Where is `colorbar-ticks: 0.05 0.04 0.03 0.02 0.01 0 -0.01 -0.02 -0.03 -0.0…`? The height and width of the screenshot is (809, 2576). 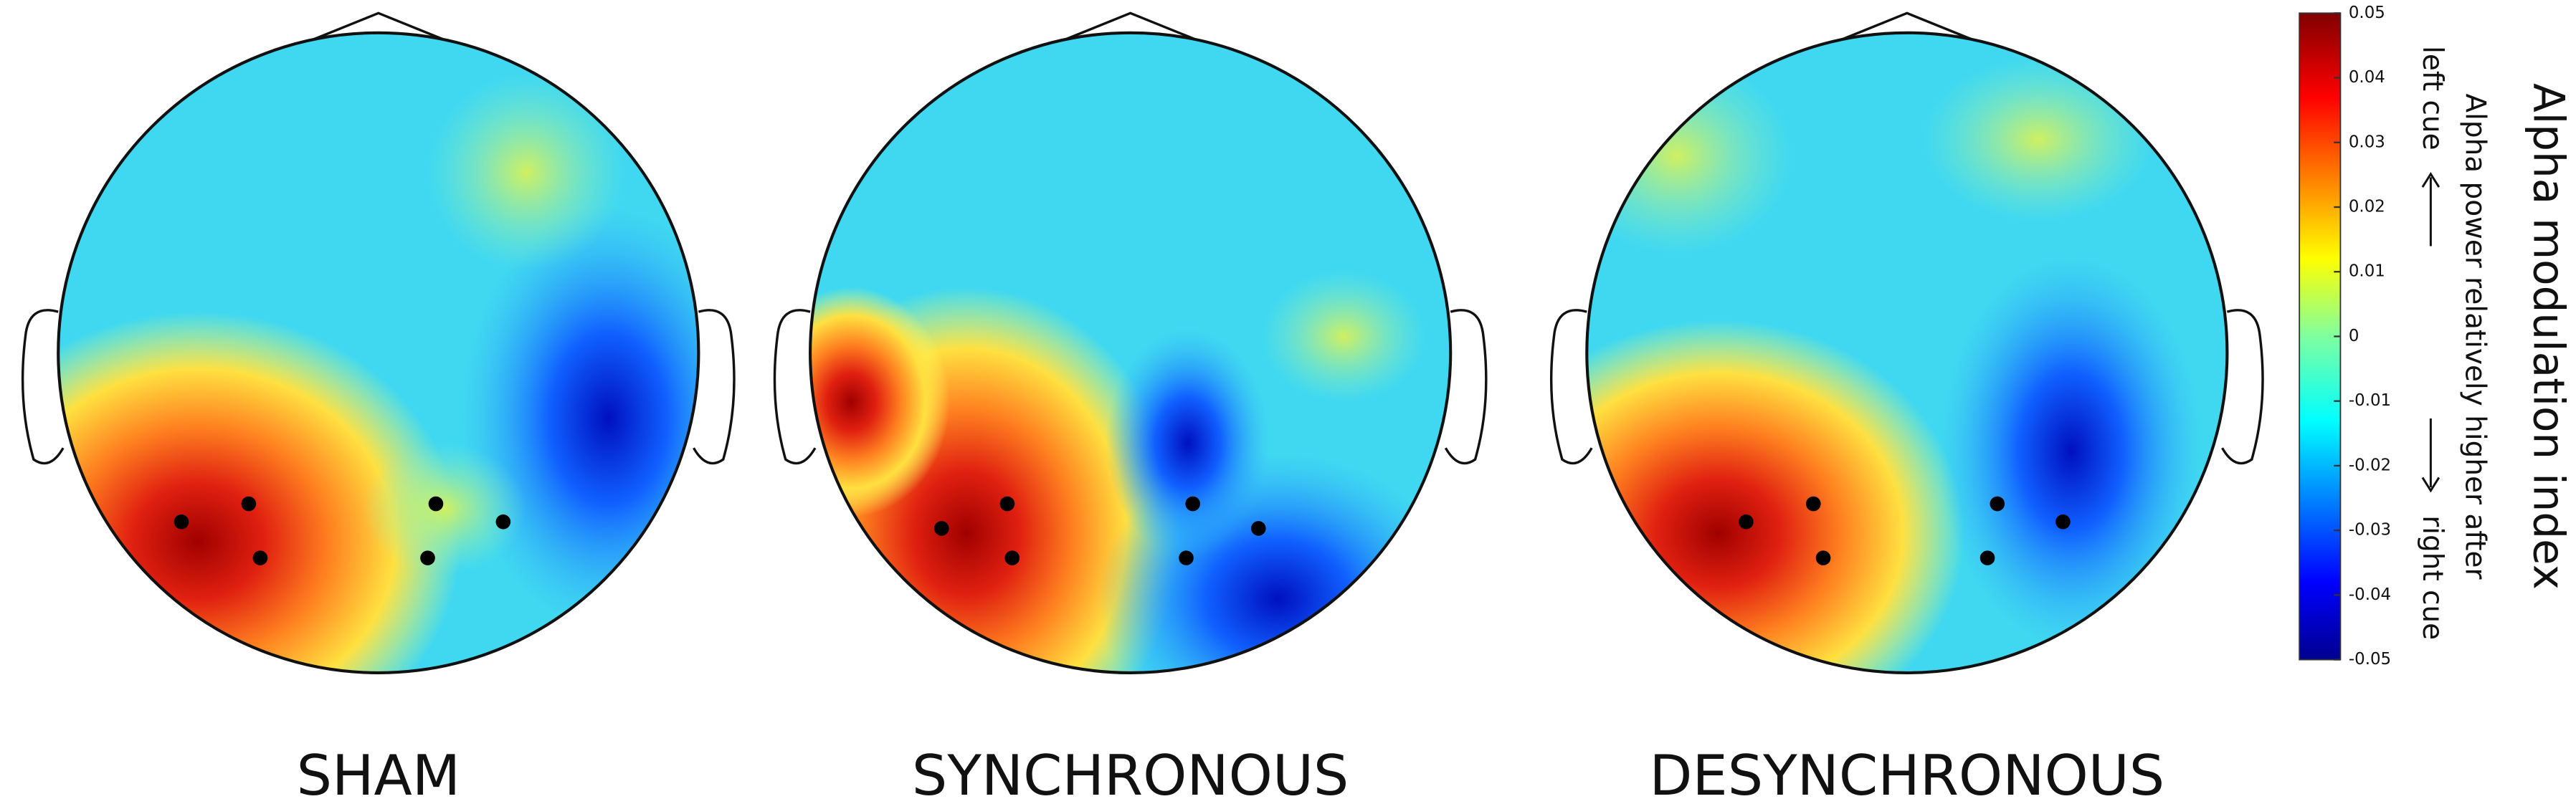
colorbar-ticks: 0.05 0.04 0.03 0.02 0.01 0 -0.01 -0.02 -0.03 -0.0… is located at coordinates (2362, 337).